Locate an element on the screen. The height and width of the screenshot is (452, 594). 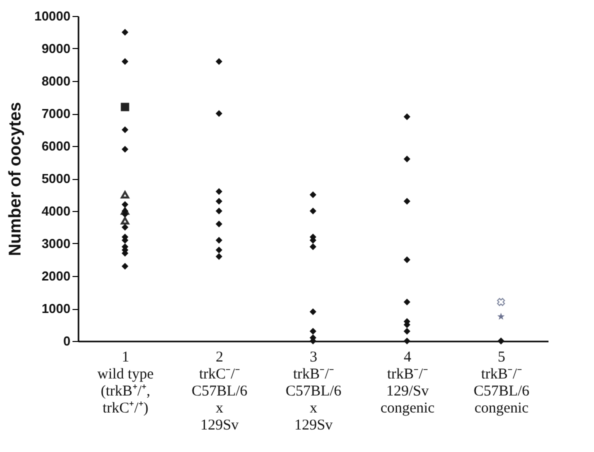
y-tick-label: 5000 is located at coordinates (56, 178).